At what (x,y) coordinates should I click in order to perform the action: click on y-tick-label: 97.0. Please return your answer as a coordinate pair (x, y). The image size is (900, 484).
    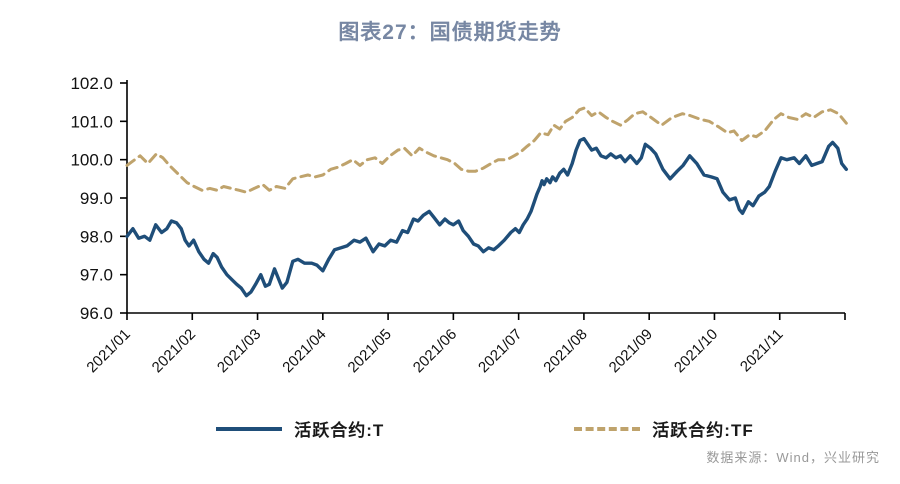
    Looking at the image, I should click on (96, 275).